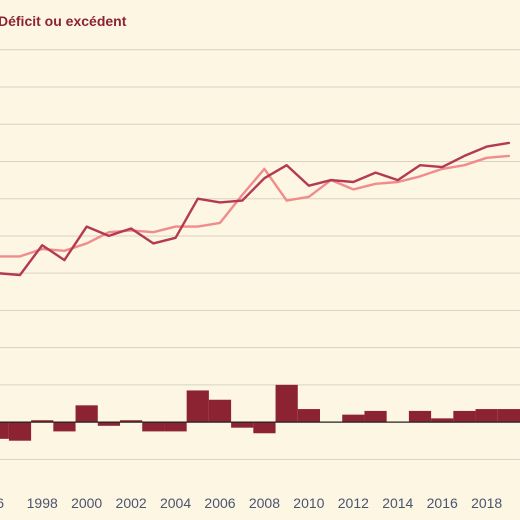  I want to click on bar-2010, so click(308, 416).